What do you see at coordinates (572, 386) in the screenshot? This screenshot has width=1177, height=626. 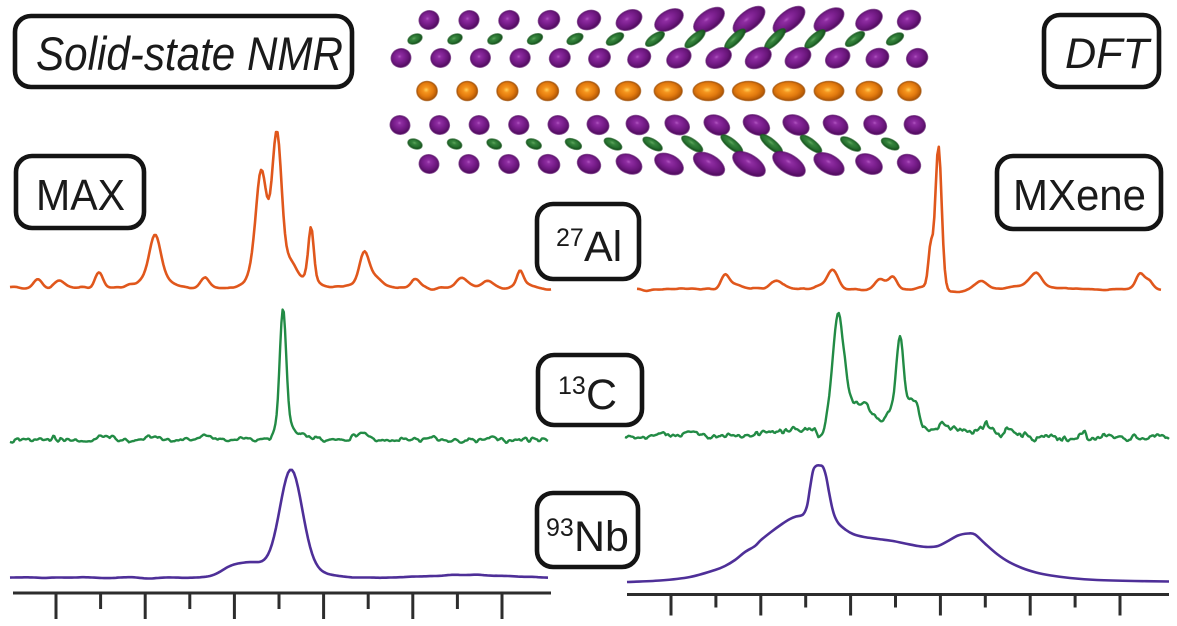 I see `svg-text: 13` at bounding box center [572, 386].